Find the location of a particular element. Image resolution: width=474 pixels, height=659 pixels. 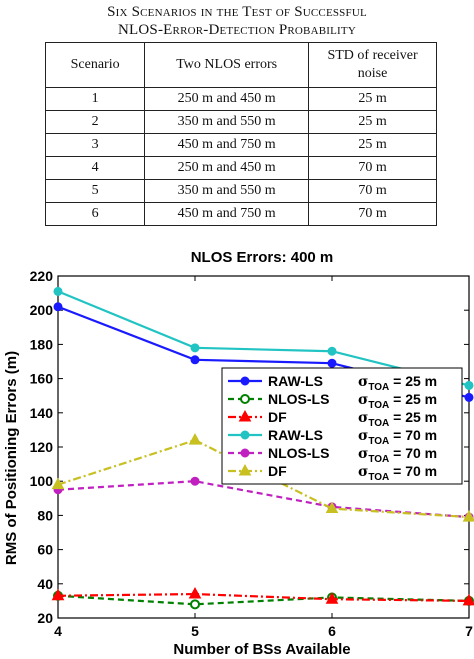

y-tick-label: 80 is located at coordinates (45, 515).